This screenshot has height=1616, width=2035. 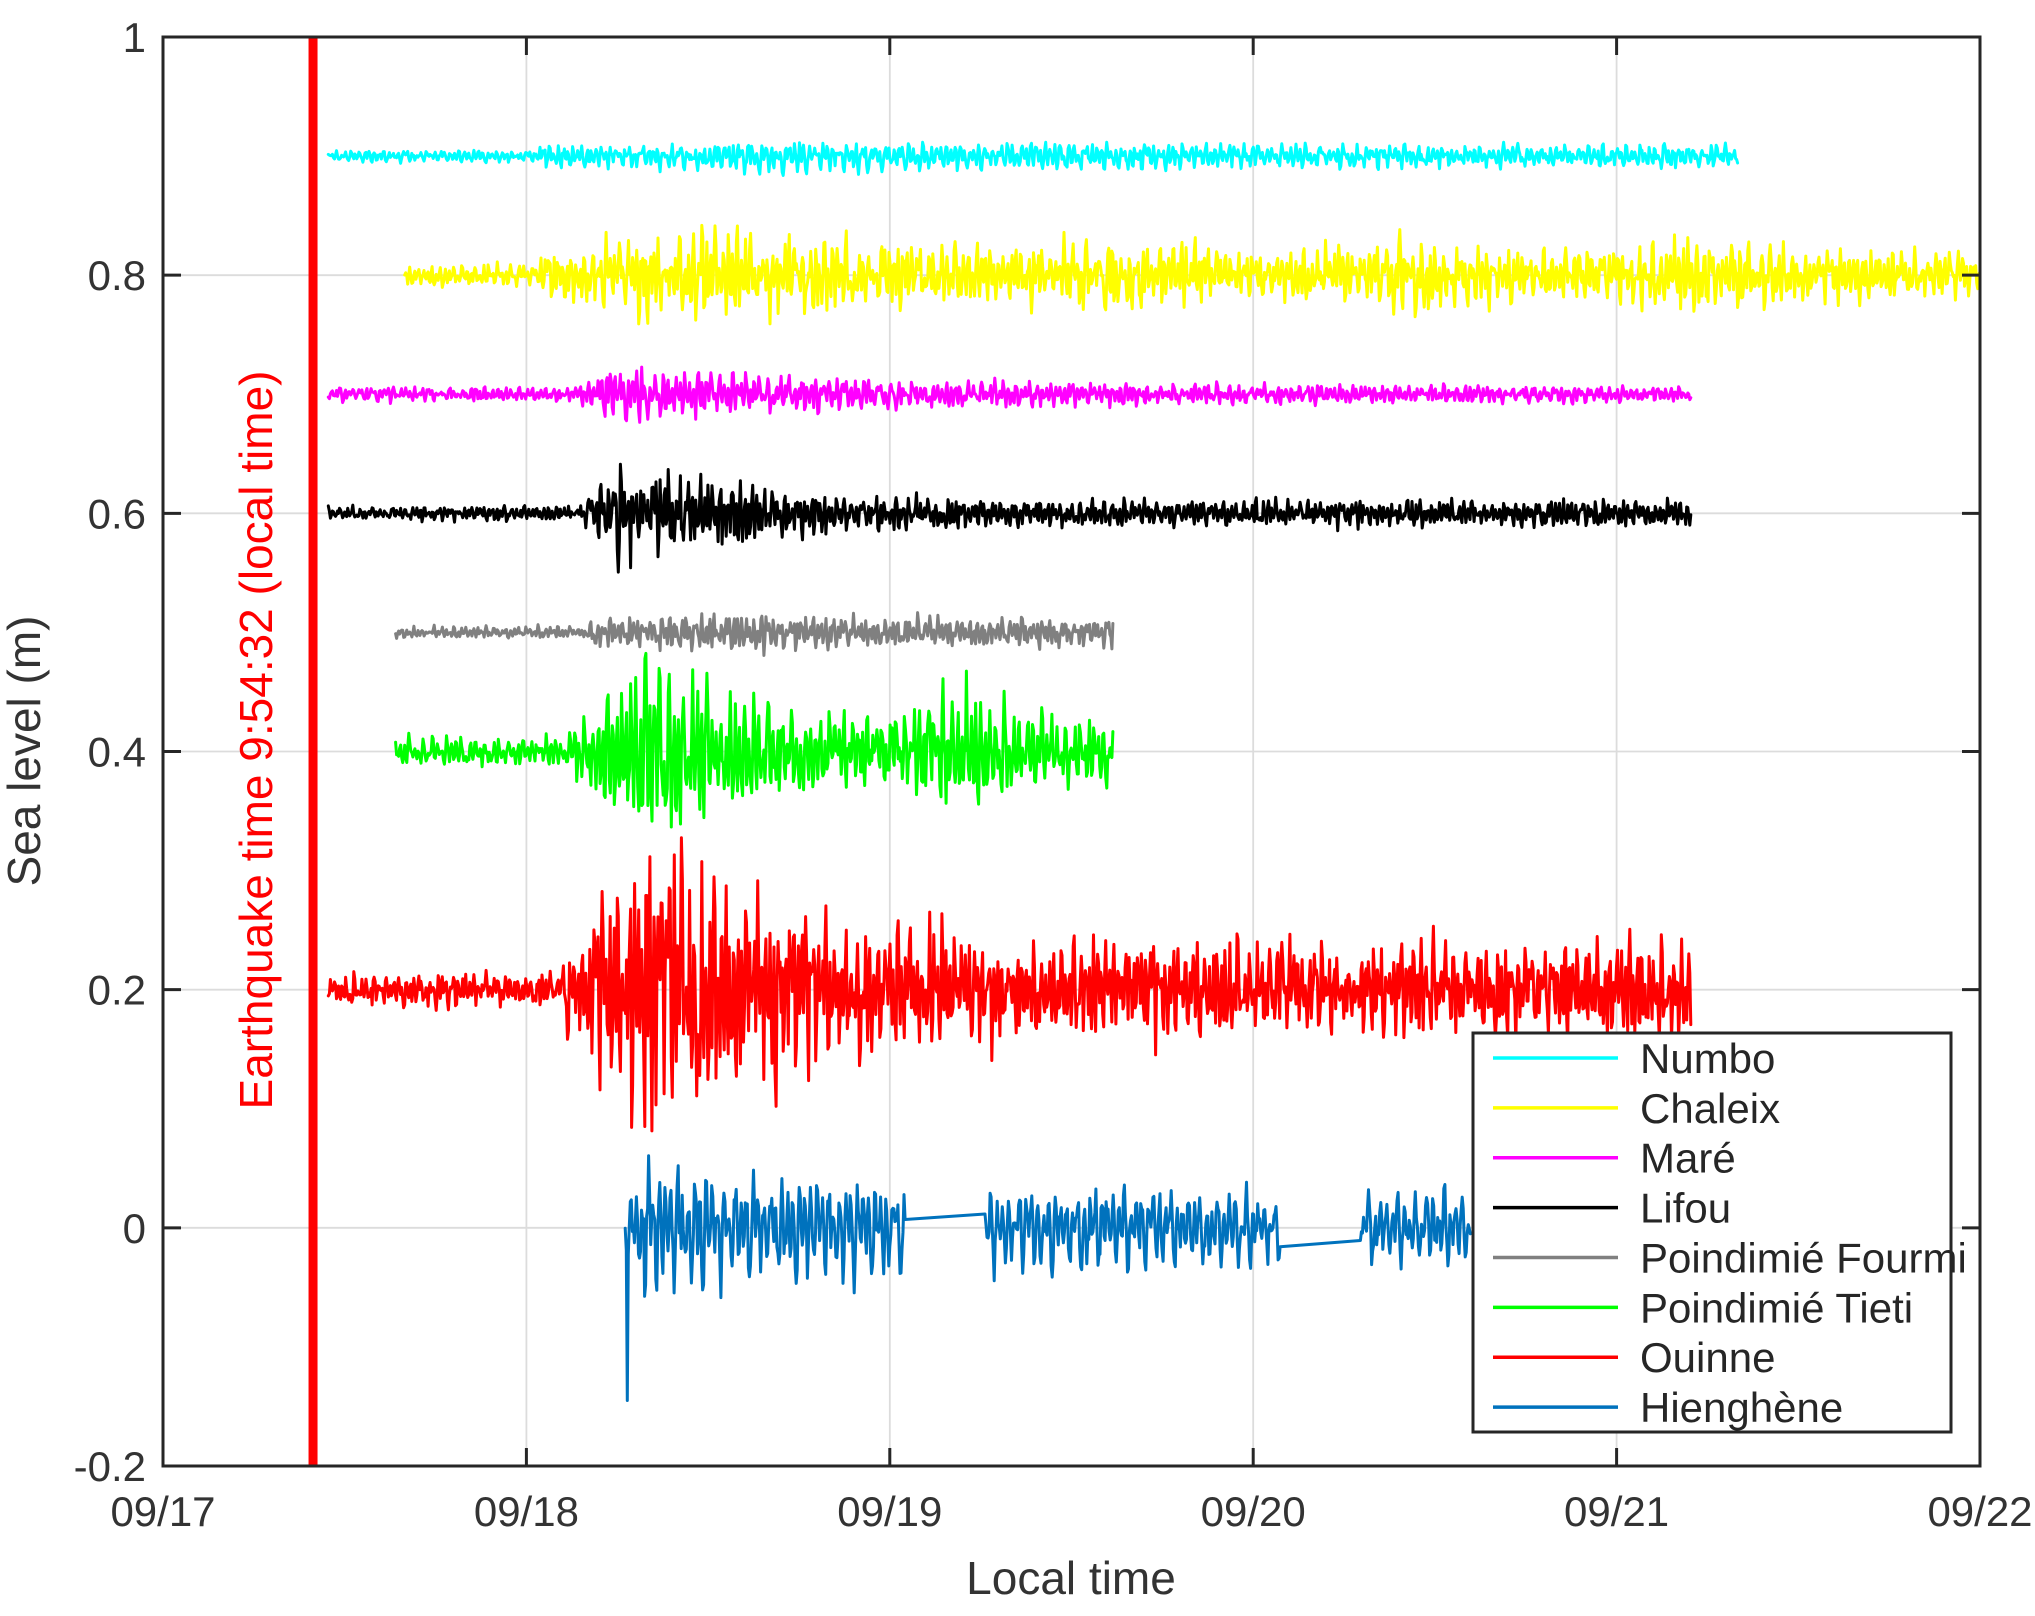 What do you see at coordinates (1710, 1108) in the screenshot?
I see `legend-label: Chaleix` at bounding box center [1710, 1108].